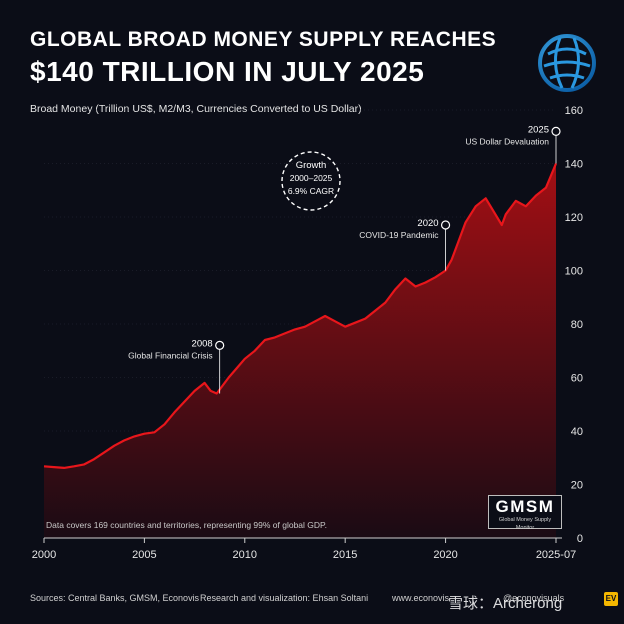  Describe the element at coordinates (574, 218) in the screenshot. I see `y-tick-label: 120` at that location.